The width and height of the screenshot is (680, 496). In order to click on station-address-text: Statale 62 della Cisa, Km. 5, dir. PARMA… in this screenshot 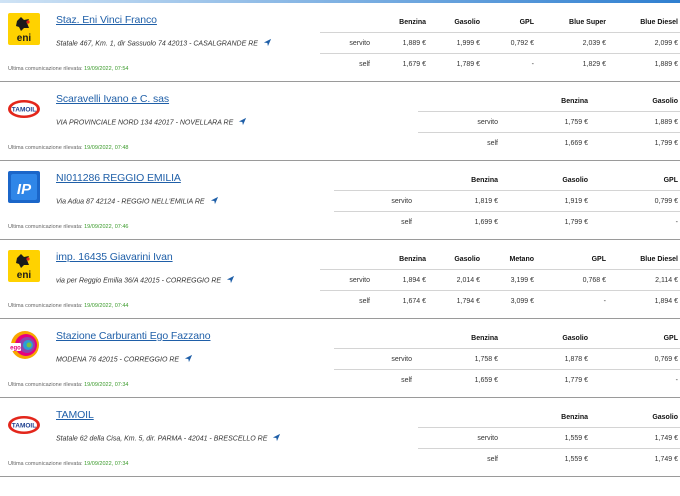, I will do `click(162, 439)`.